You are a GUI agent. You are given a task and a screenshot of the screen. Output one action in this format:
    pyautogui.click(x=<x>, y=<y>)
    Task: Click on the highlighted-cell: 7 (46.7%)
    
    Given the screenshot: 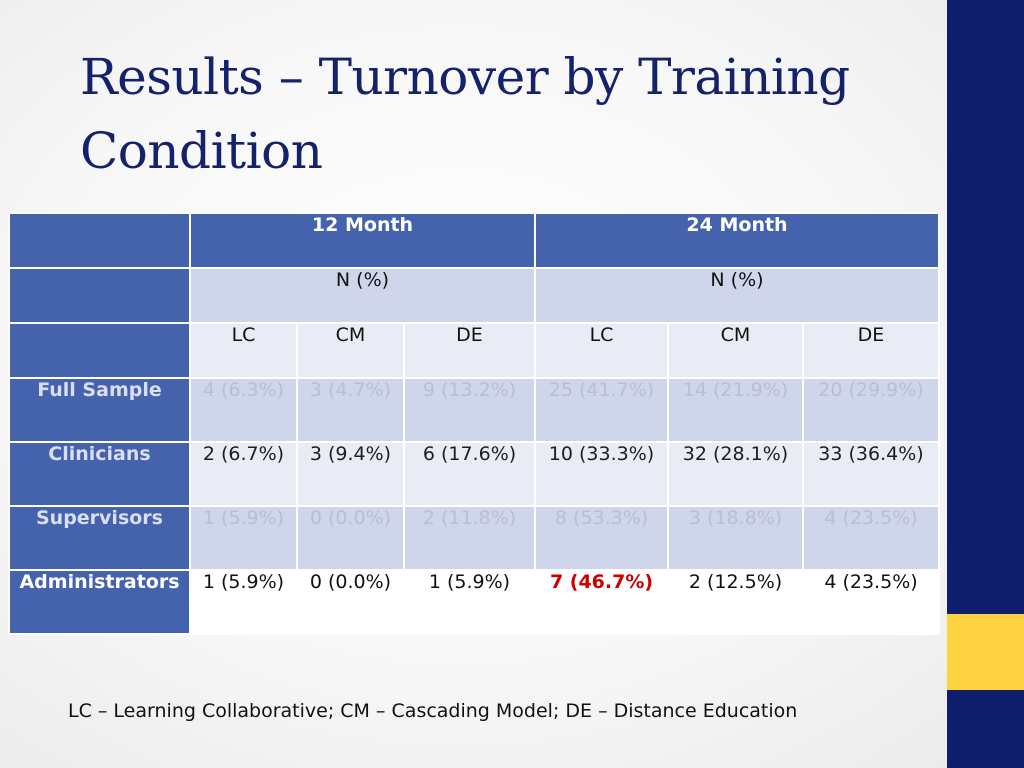 What is the action you would take?
    pyautogui.click(x=601, y=602)
    